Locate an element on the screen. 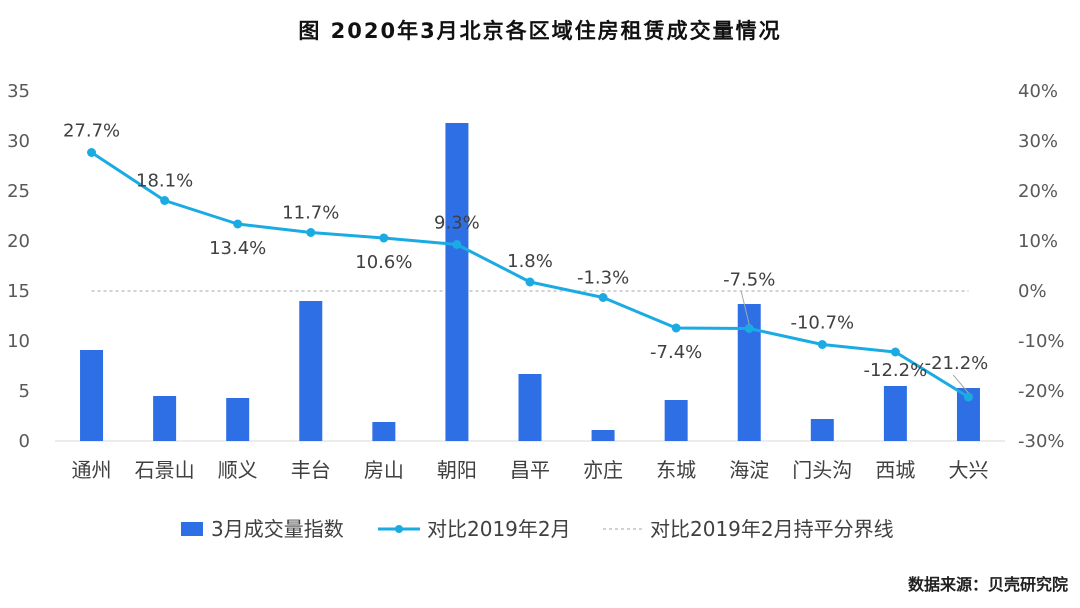  category-label: 大兴 is located at coordinates (968, 470).